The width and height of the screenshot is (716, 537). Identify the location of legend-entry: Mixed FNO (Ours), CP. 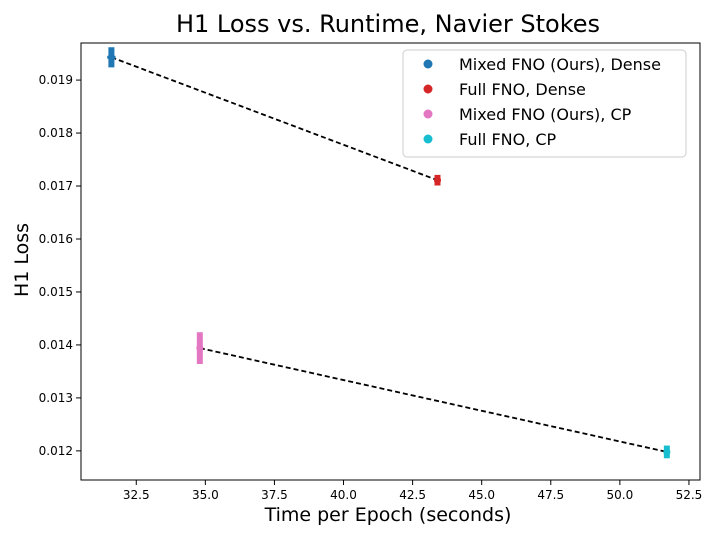
(545, 114).